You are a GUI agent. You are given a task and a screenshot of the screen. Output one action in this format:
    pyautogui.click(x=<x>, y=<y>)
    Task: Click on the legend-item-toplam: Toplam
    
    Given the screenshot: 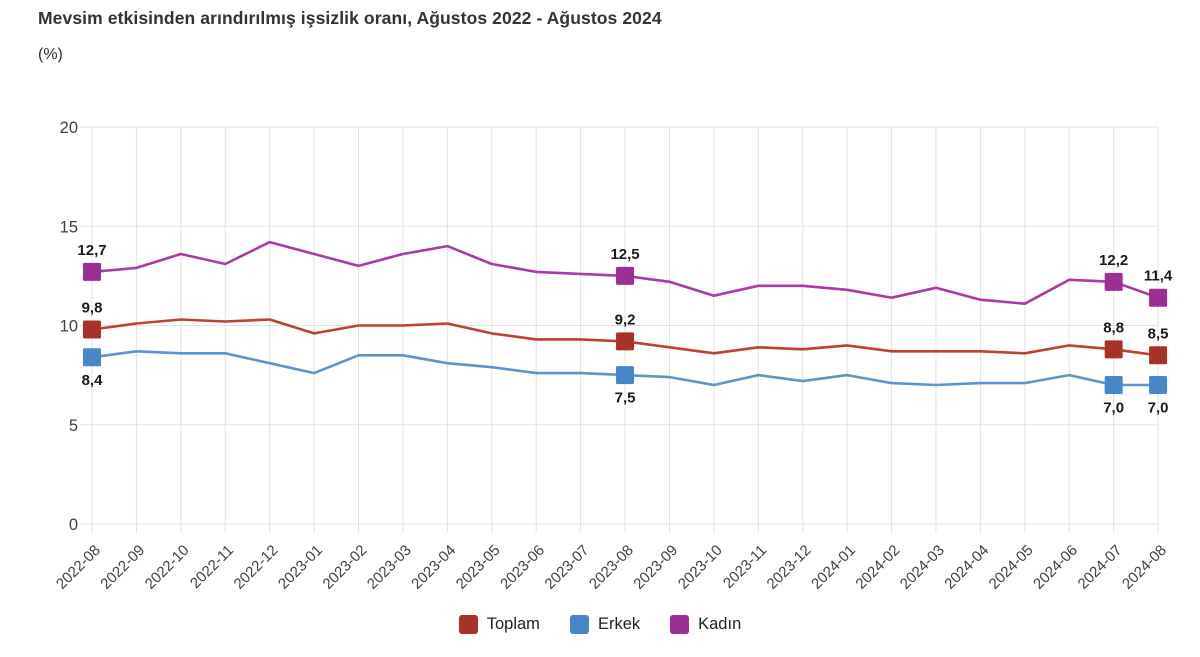 What is the action you would take?
    pyautogui.click(x=499, y=624)
    